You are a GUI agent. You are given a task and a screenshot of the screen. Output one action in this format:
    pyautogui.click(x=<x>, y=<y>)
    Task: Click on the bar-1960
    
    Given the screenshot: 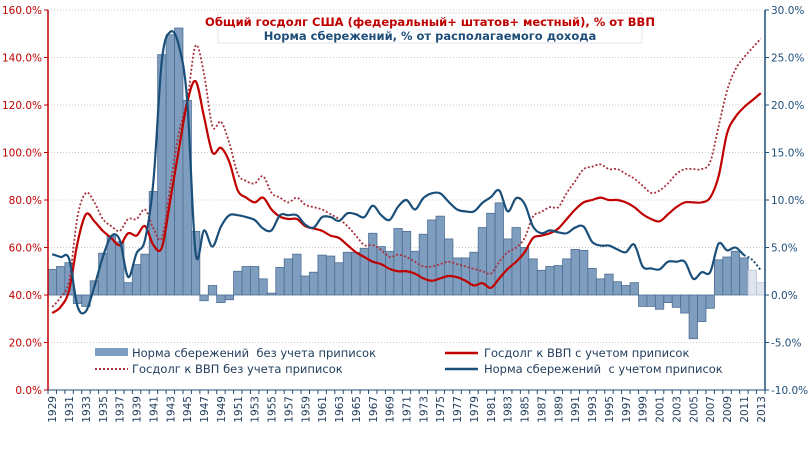 What is the action you would take?
    pyautogui.click(x=314, y=283)
    